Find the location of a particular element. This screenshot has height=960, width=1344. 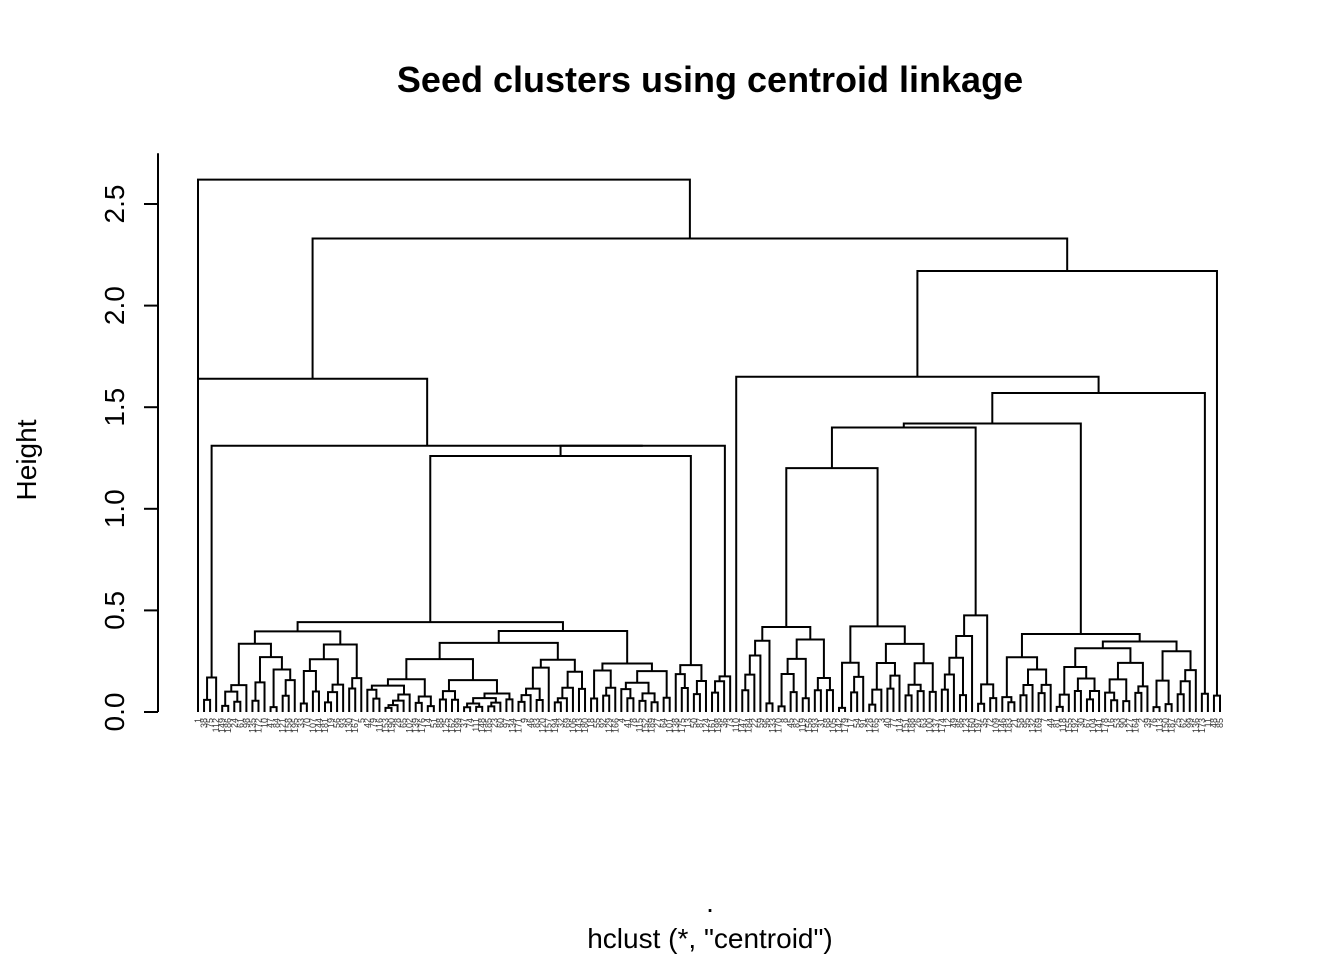

leaf-label: 73 is located at coordinates (730, 723).